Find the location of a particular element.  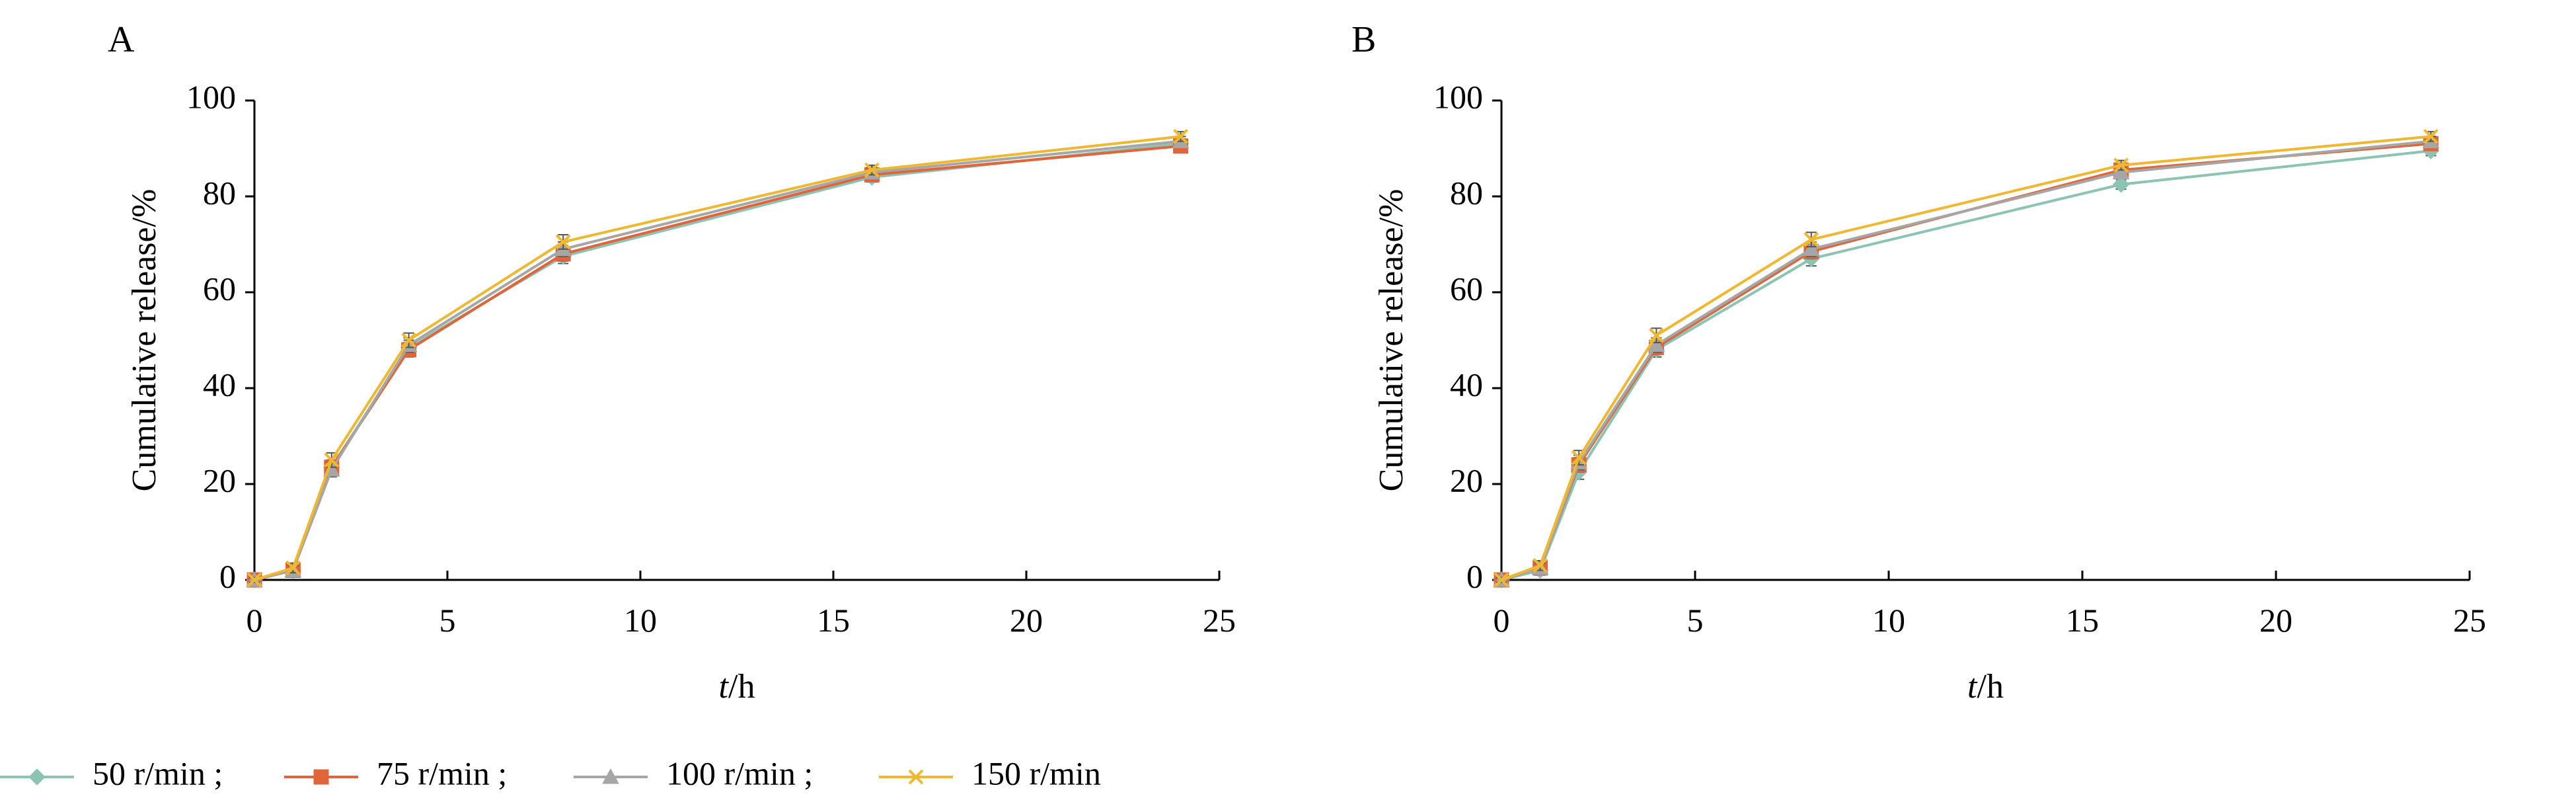

legend-label: 150 r/min is located at coordinates (1036, 773).